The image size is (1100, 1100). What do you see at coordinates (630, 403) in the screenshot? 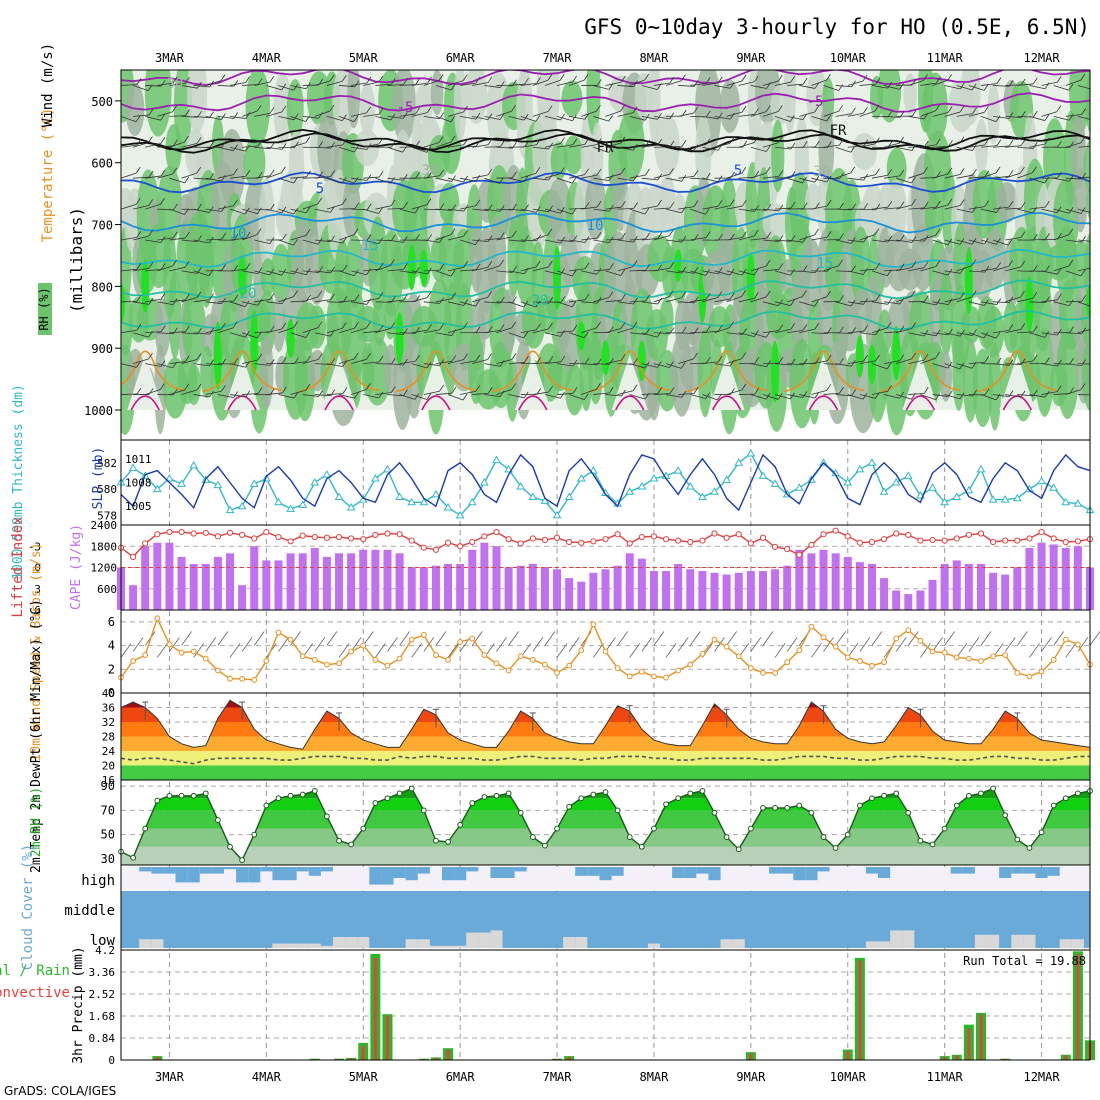
I see `surface-temp-contour-hot` at bounding box center [630, 403].